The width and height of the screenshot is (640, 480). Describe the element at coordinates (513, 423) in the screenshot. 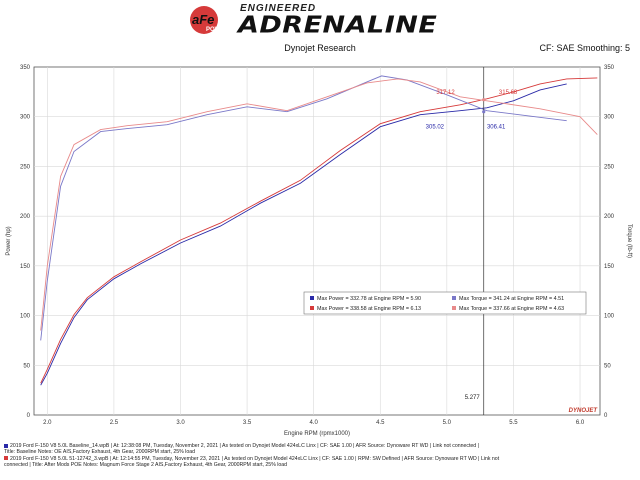

I see `x-tick-label: 5.5` at that location.